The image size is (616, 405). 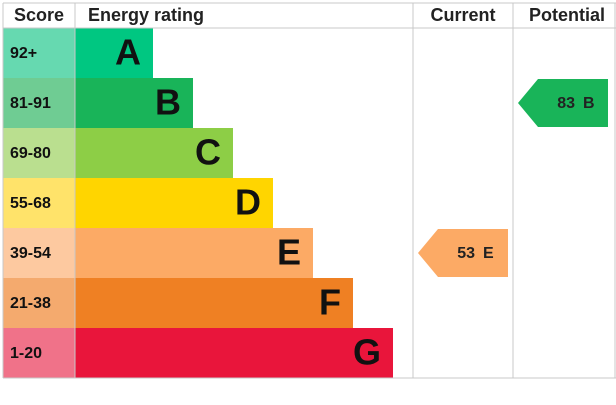 What do you see at coordinates (30, 103) in the screenshot?
I see `score-label: 81-91` at bounding box center [30, 103].